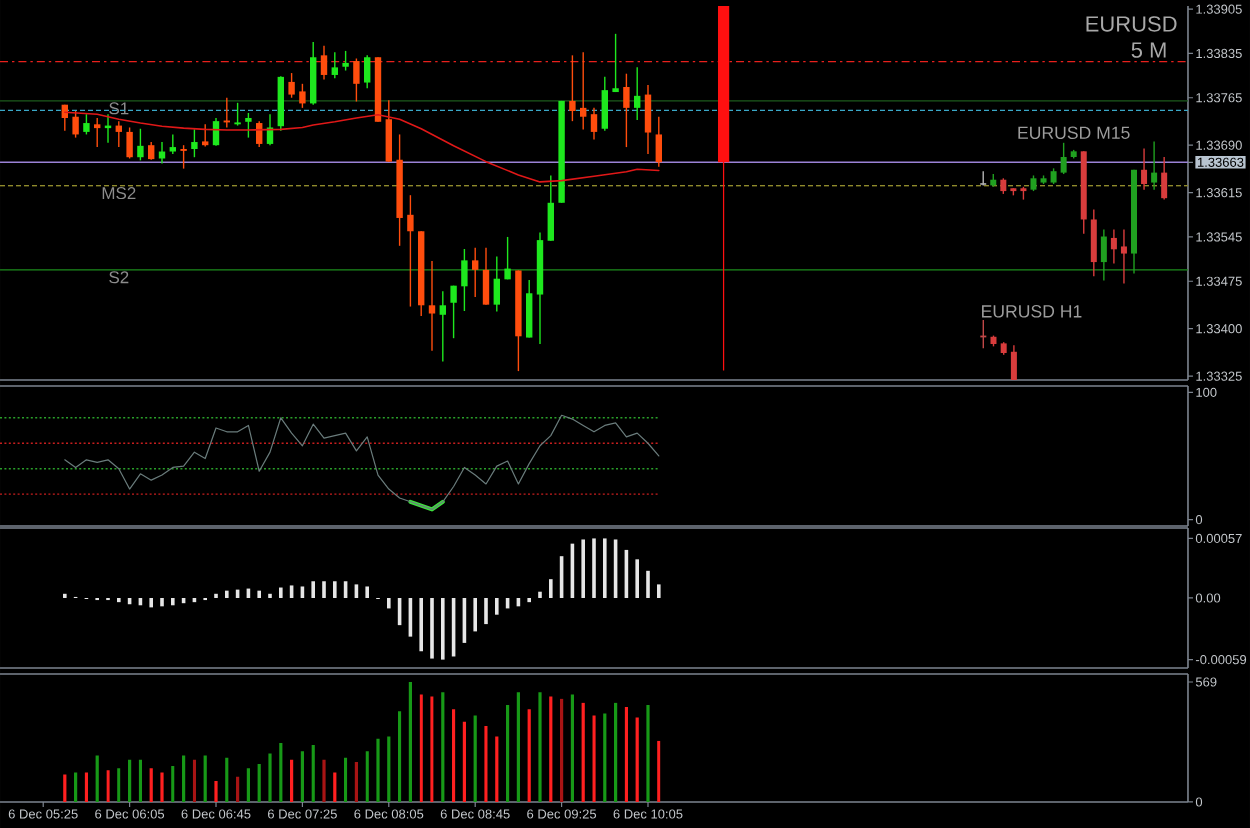 This screenshot has width=1250, height=828. I want to click on chart-title: EURUSD M15, so click(1074, 132).